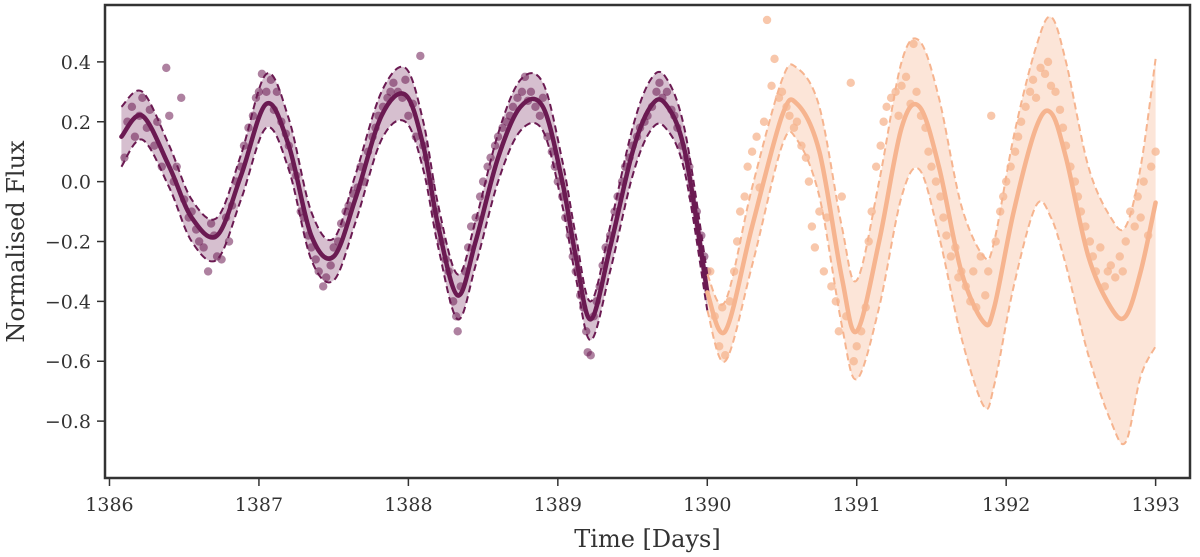 This screenshot has width=1200, height=557. I want to click on x-tick-label: 1386, so click(109, 505).